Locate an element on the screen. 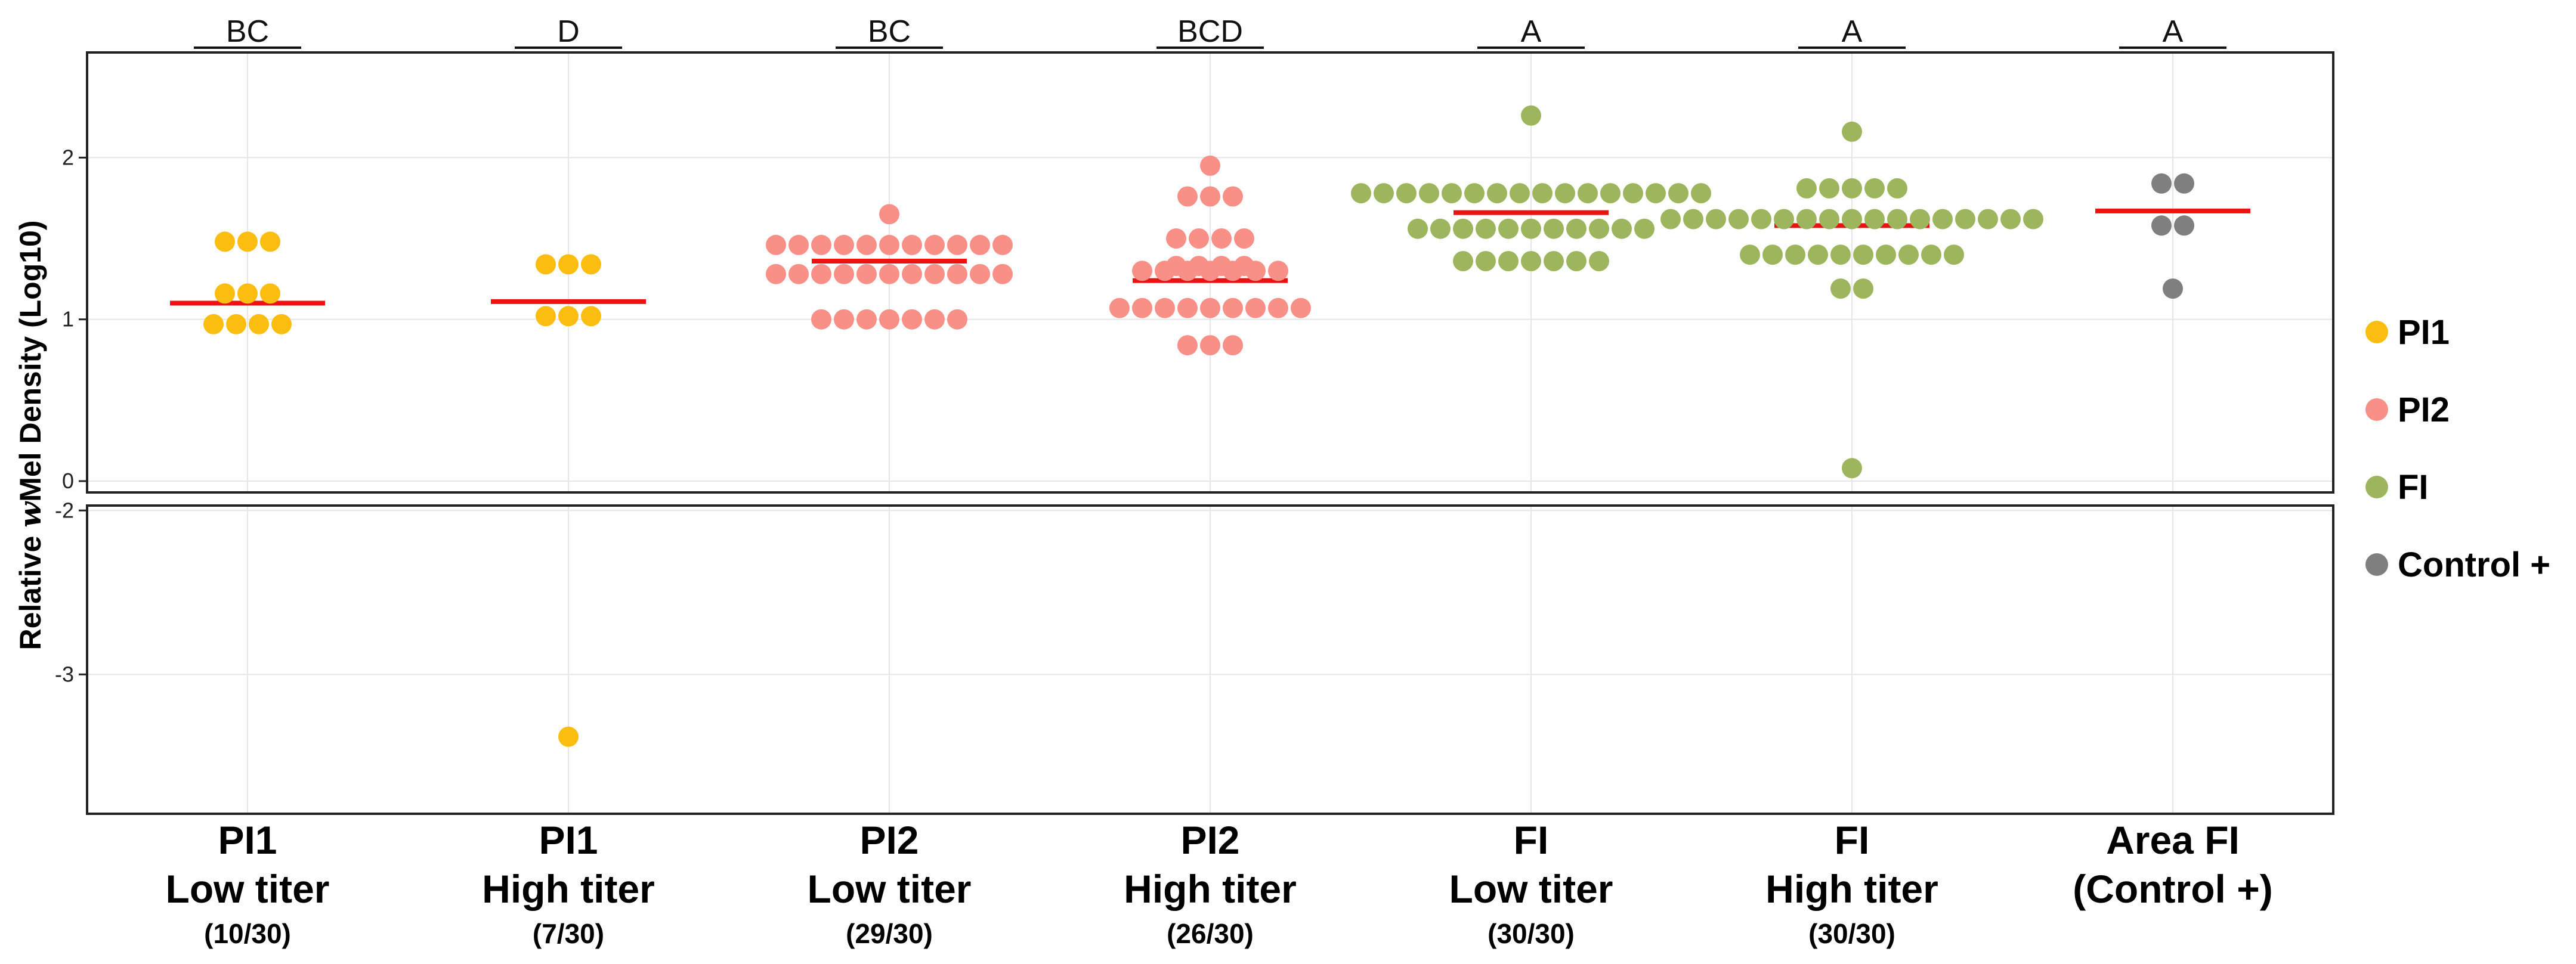  category-label-line1: PI1 is located at coordinates (247, 840).